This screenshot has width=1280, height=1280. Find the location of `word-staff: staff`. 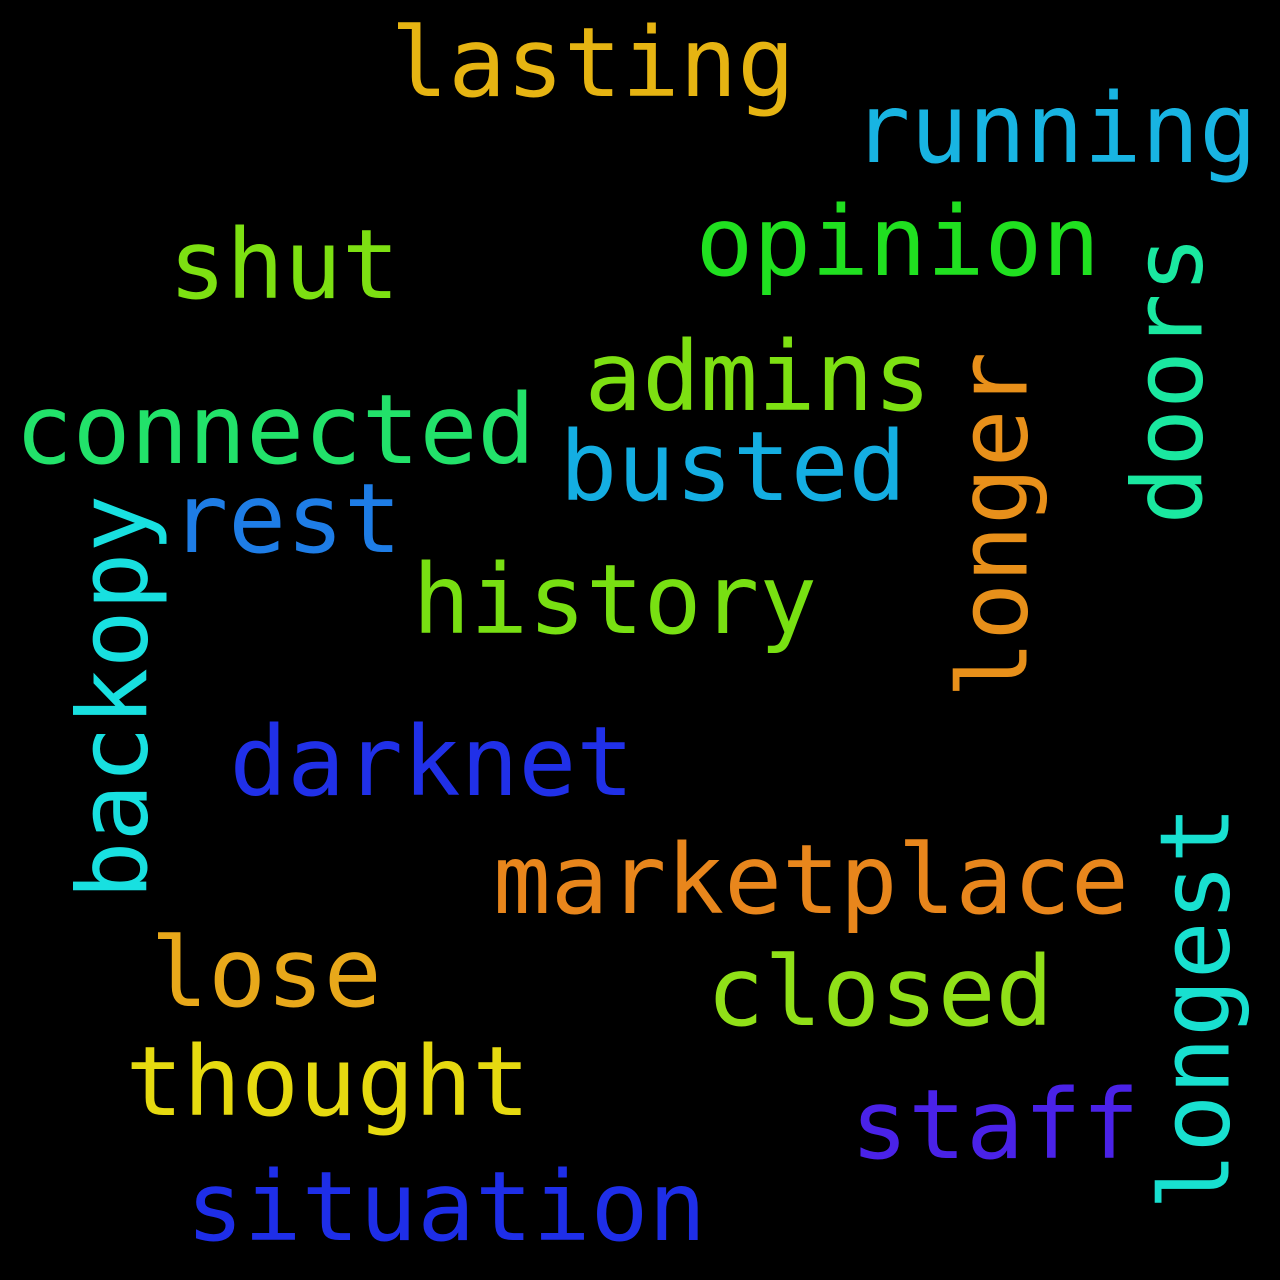

word-staff: staff is located at coordinates (995, 1125).